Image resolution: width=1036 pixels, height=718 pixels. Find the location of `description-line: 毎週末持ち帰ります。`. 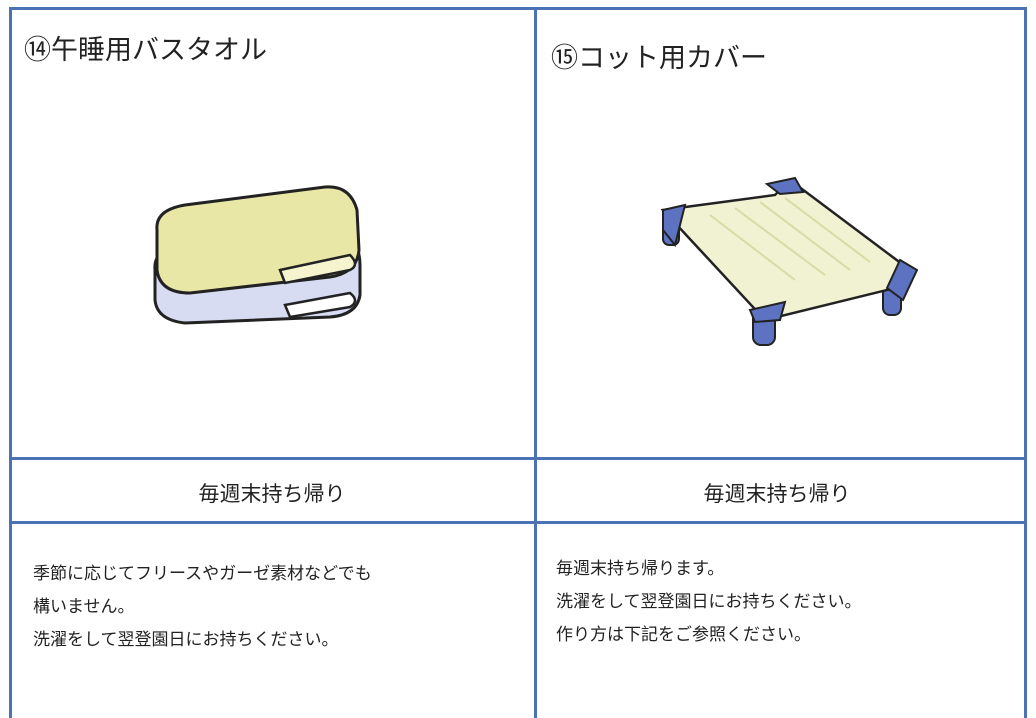

description-line: 毎週末持ち帰ります。 is located at coordinates (640, 569).